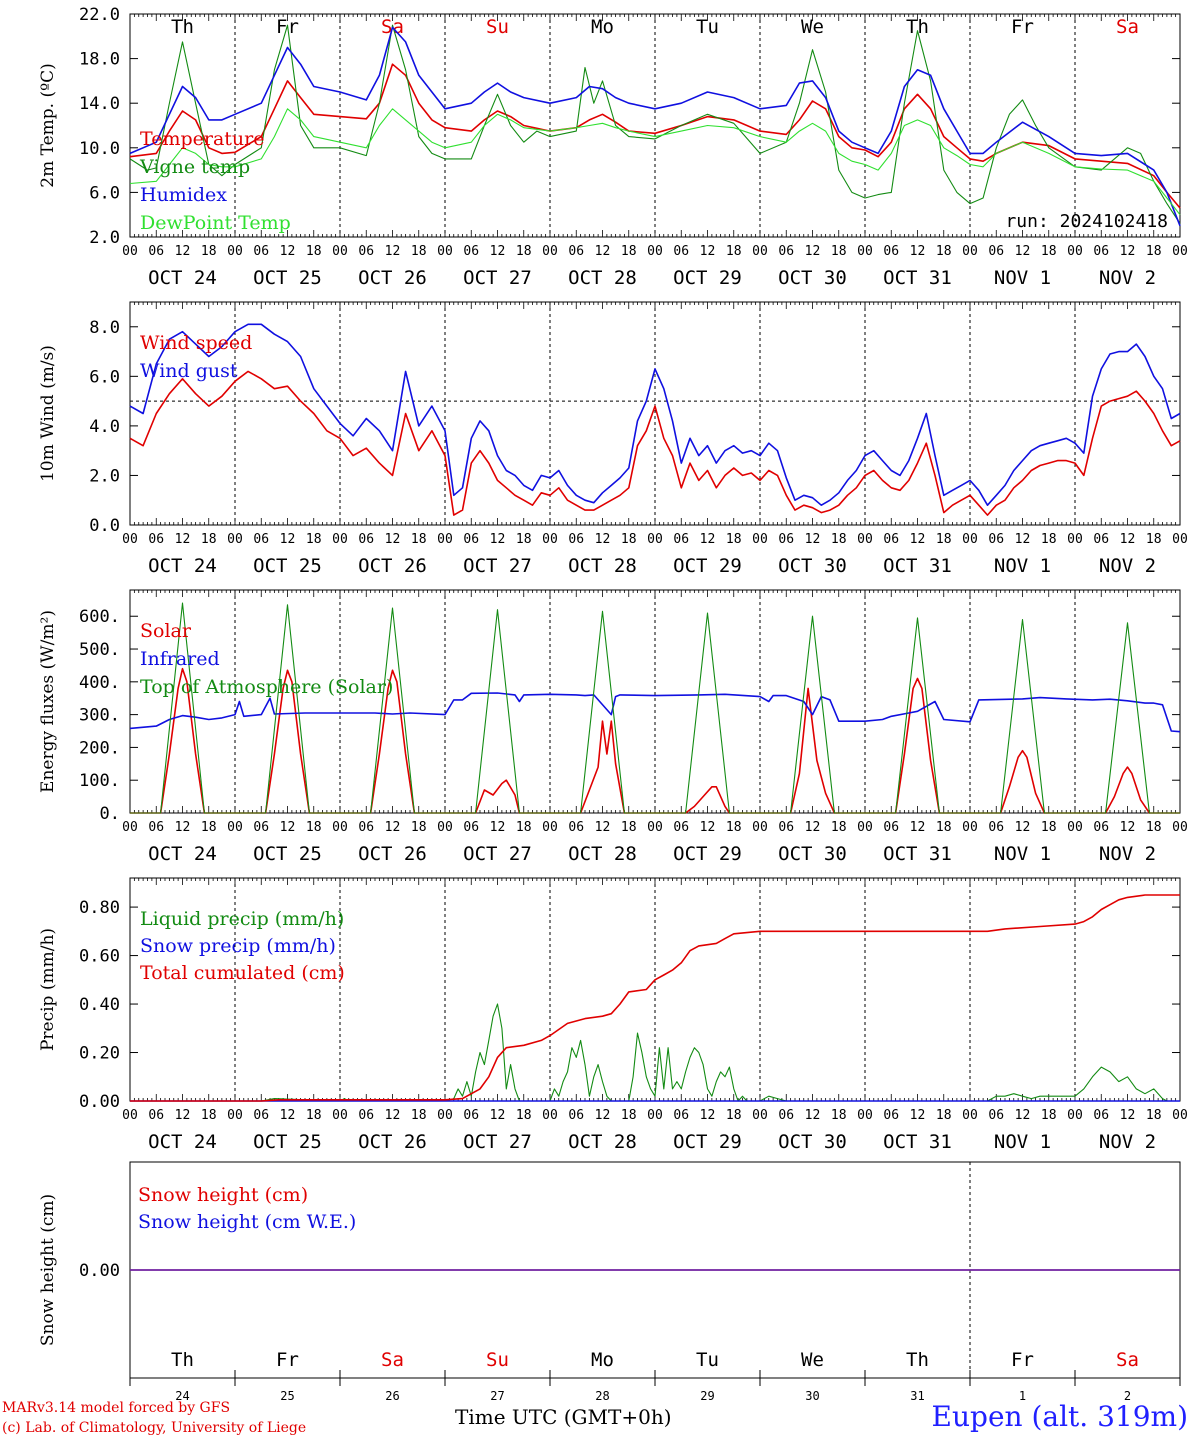 The width and height of the screenshot is (1194, 1444). Describe the element at coordinates (182, 1396) in the screenshot. I see `day-number-label: 24` at that location.